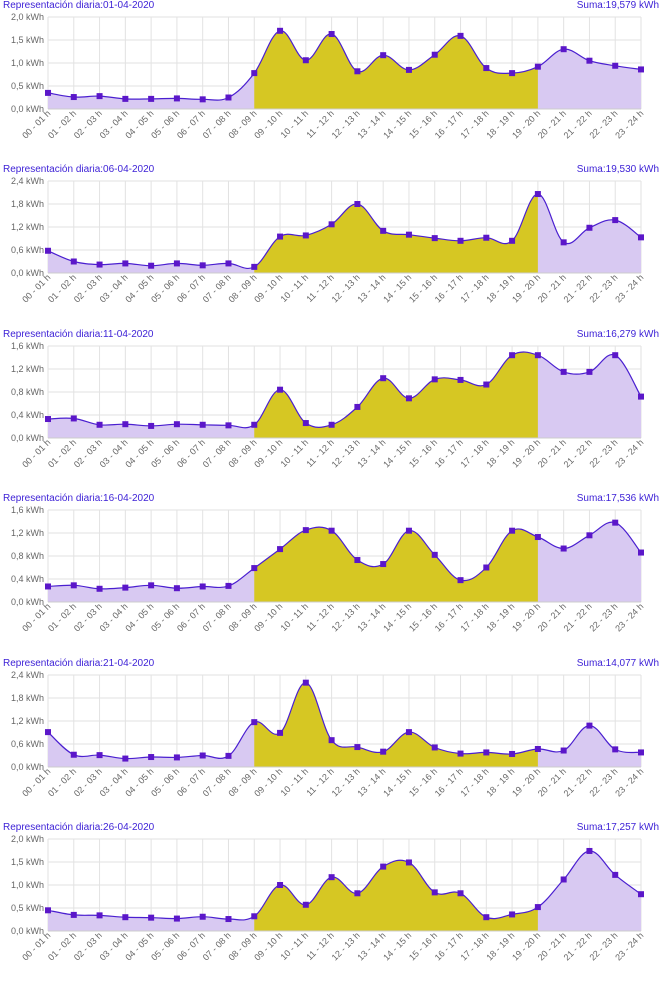  Describe the element at coordinates (79, 498) in the screenshot. I see `chart-title: Representación diaria:16-04-2020` at that location.